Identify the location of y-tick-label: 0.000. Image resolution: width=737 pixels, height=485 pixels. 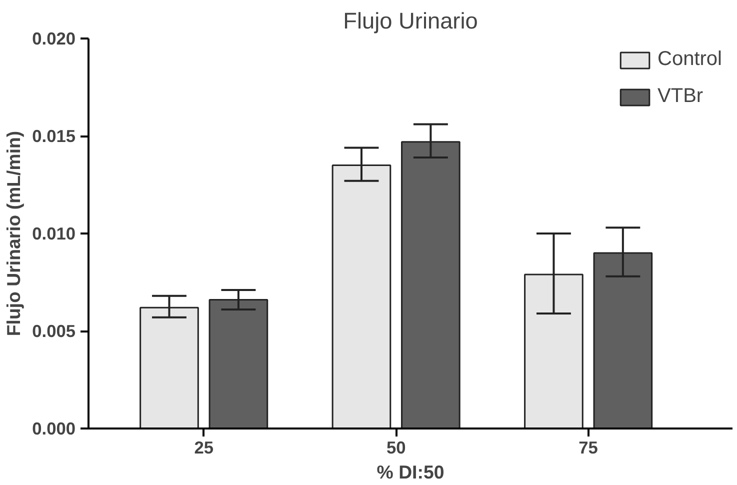
(54, 428).